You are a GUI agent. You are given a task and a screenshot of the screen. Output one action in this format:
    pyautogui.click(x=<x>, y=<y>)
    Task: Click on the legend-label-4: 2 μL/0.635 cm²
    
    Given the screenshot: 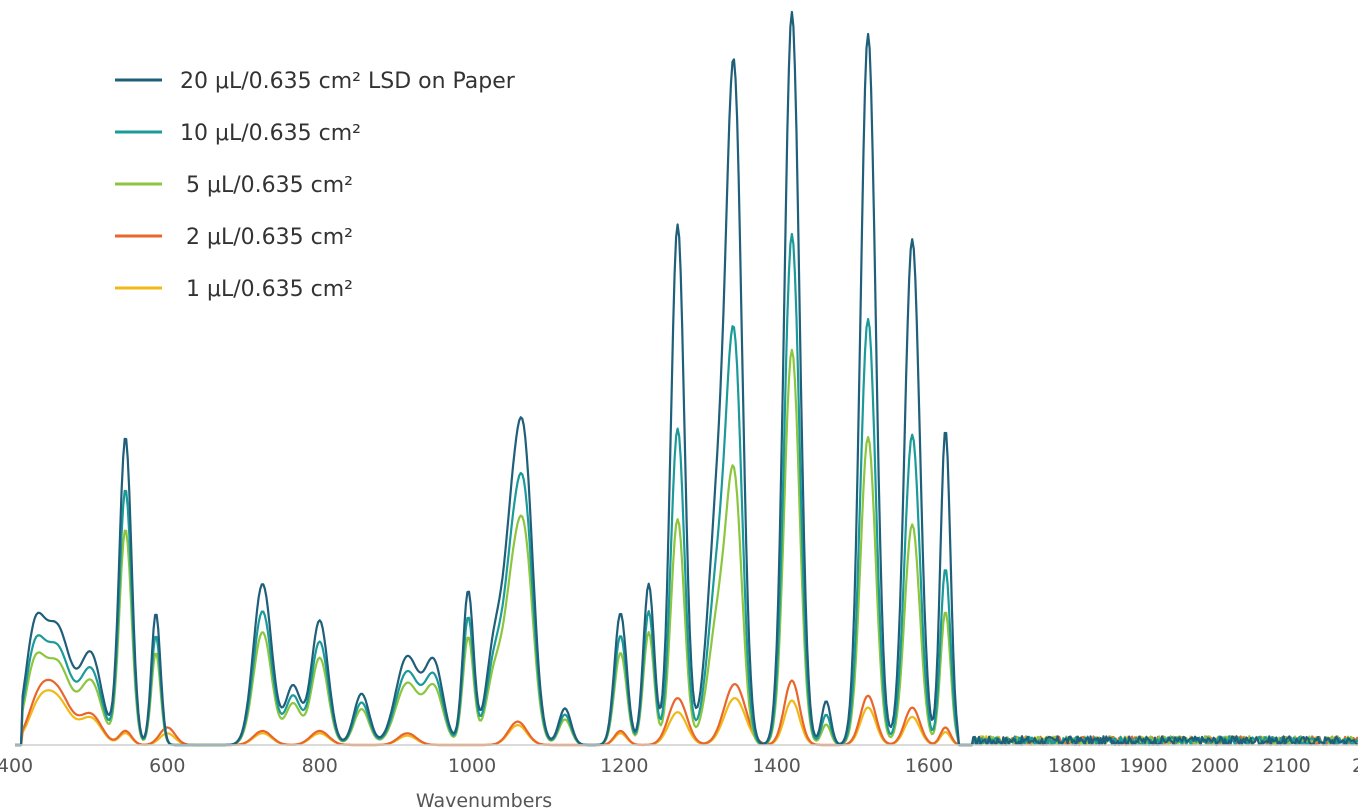 What is the action you would take?
    pyautogui.click(x=269, y=237)
    